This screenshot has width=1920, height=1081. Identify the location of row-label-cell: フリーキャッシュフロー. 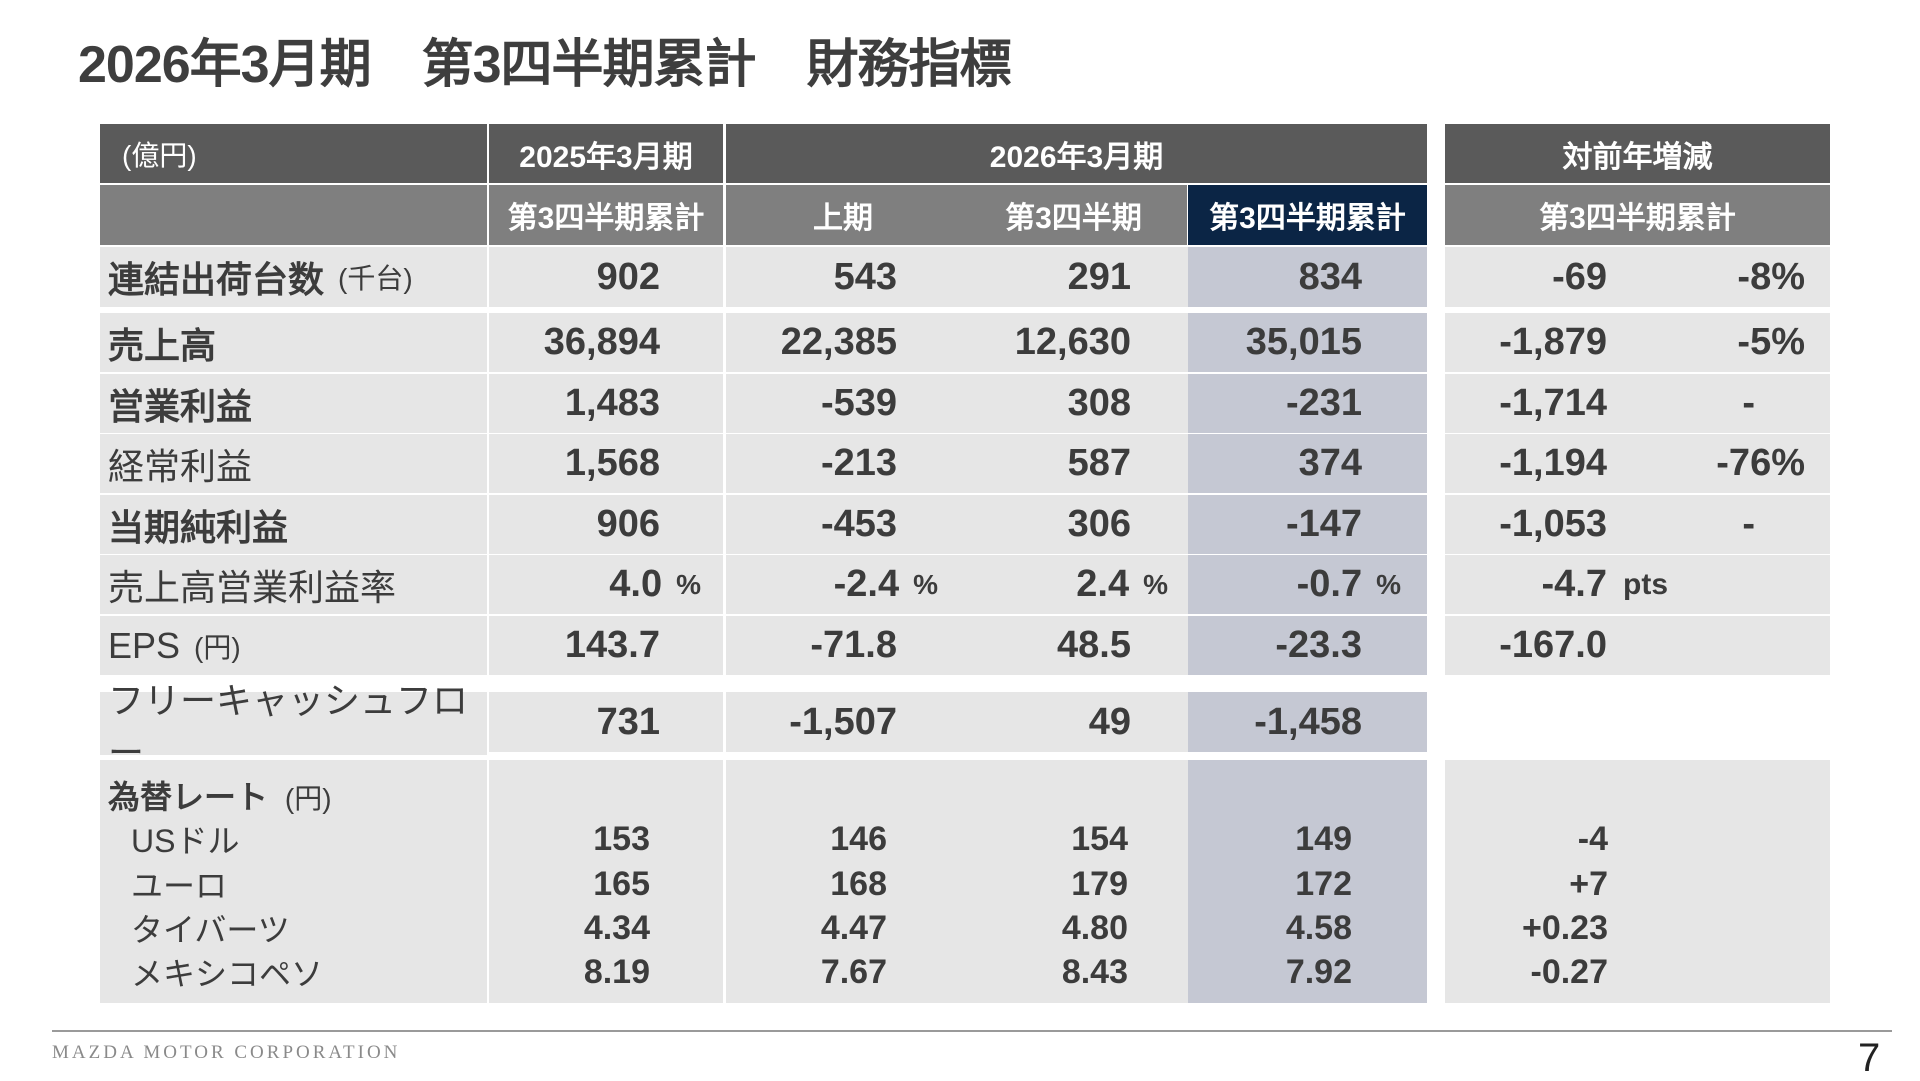
(293, 726).